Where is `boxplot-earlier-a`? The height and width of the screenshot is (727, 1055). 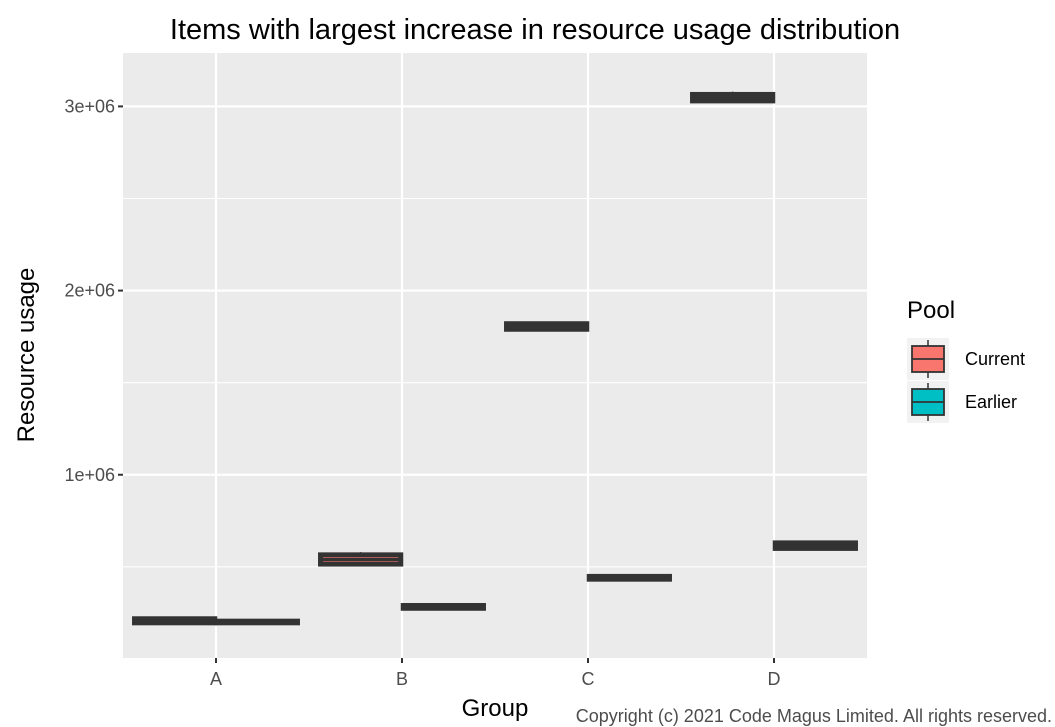 boxplot-earlier-a is located at coordinates (257, 622).